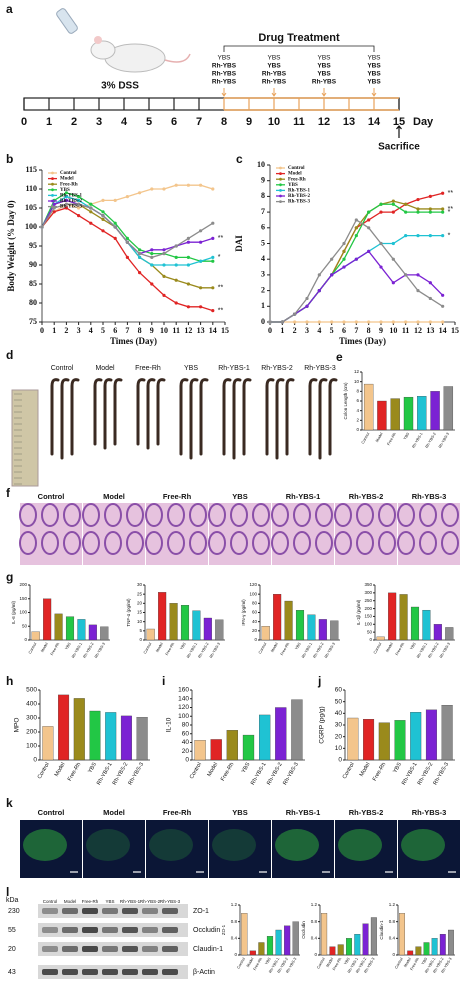 This screenshot has height=1001, width=470. Describe the element at coordinates (357, 391) in the screenshot. I see `y-tick-label: 8` at that location.